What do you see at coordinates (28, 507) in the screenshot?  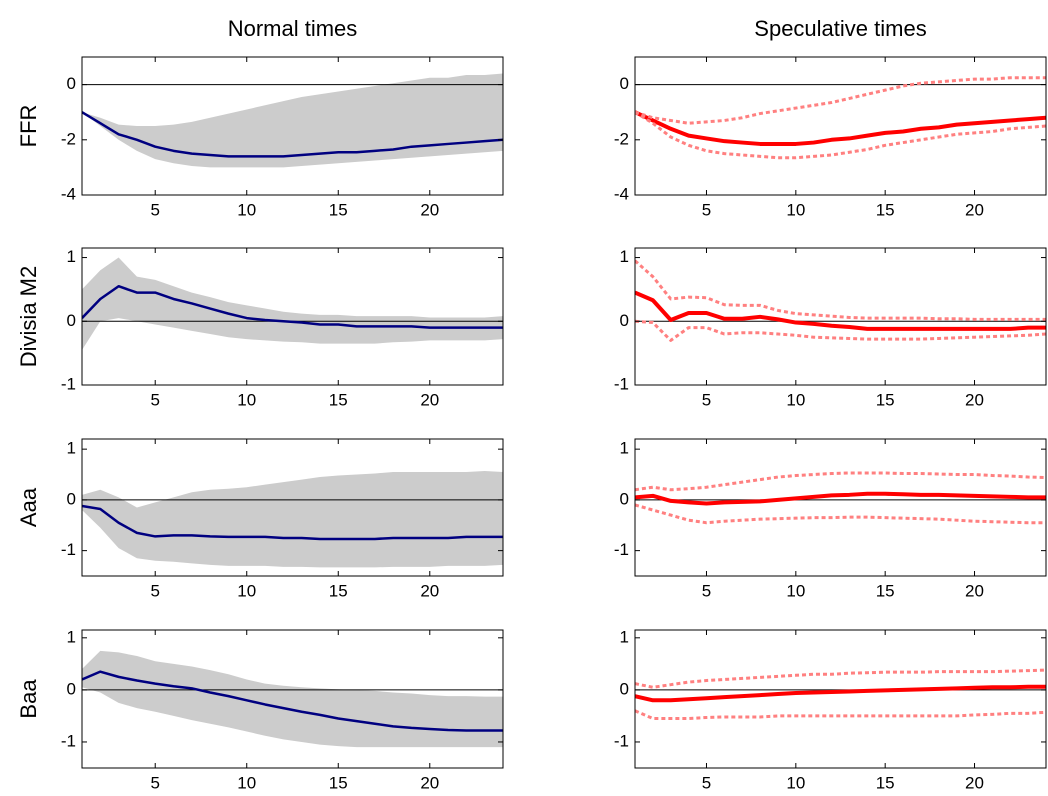 I see `y-axis-label: Aaa` at bounding box center [28, 507].